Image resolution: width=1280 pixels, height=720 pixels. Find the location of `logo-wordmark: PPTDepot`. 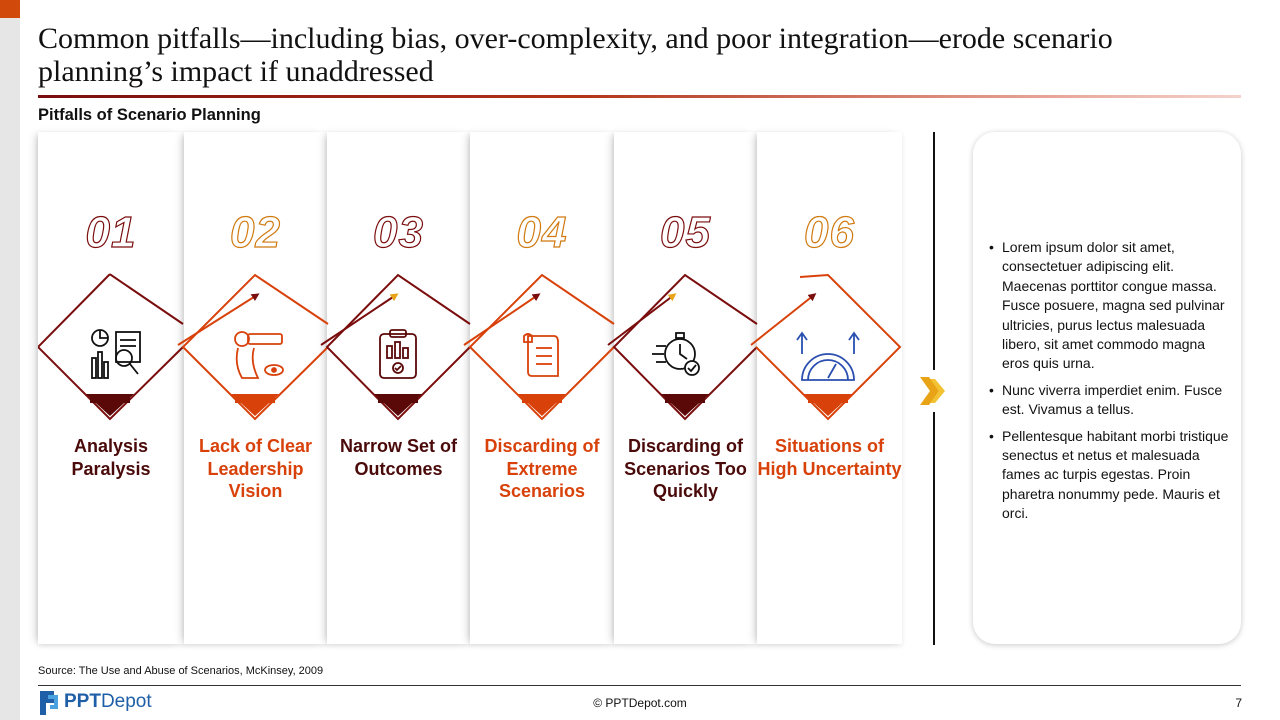

logo-wordmark: PPTDepot is located at coordinates (108, 702).